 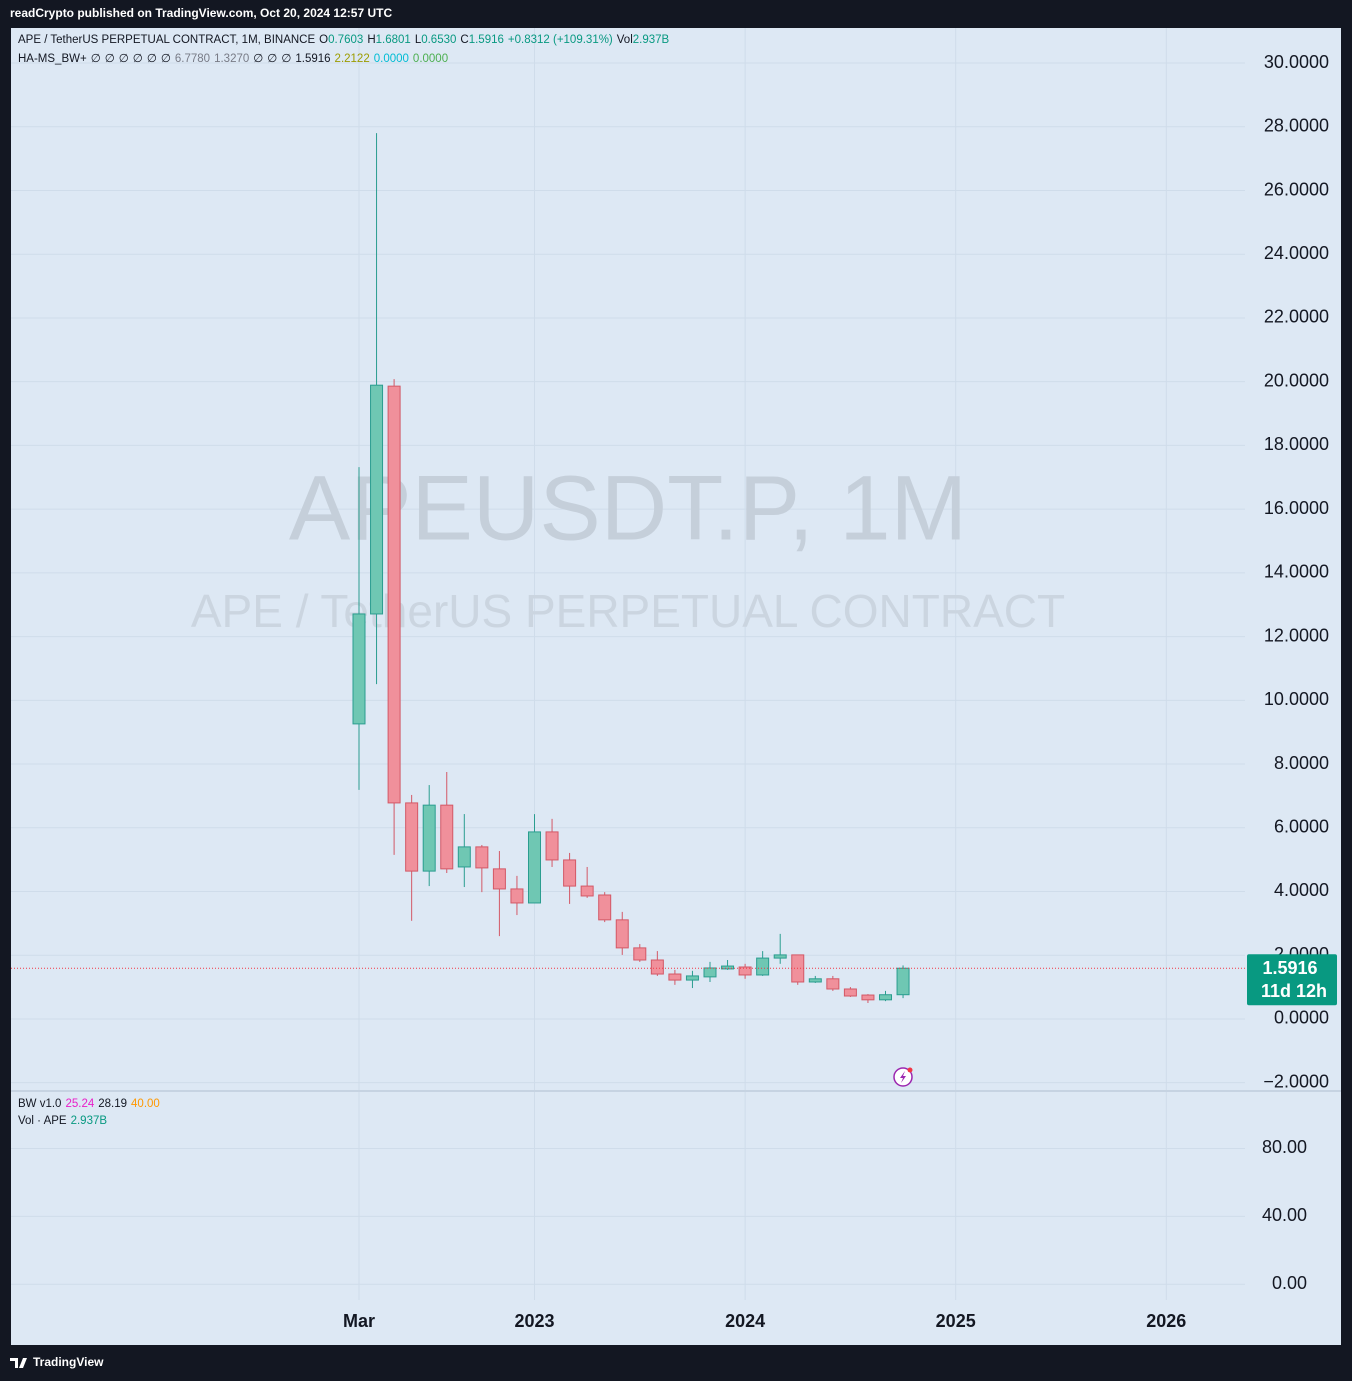 What do you see at coordinates (313, 59) in the screenshot?
I see `indicator-value: 1.5916` at bounding box center [313, 59].